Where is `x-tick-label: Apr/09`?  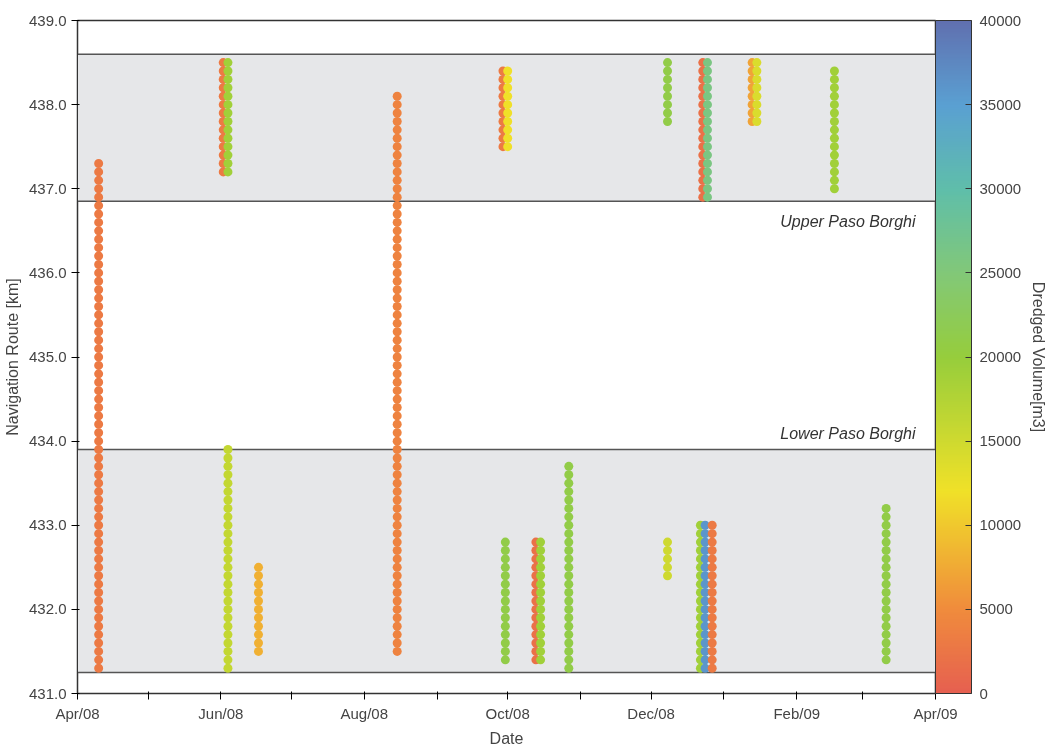
x-tick-label: Apr/09 is located at coordinates (935, 713).